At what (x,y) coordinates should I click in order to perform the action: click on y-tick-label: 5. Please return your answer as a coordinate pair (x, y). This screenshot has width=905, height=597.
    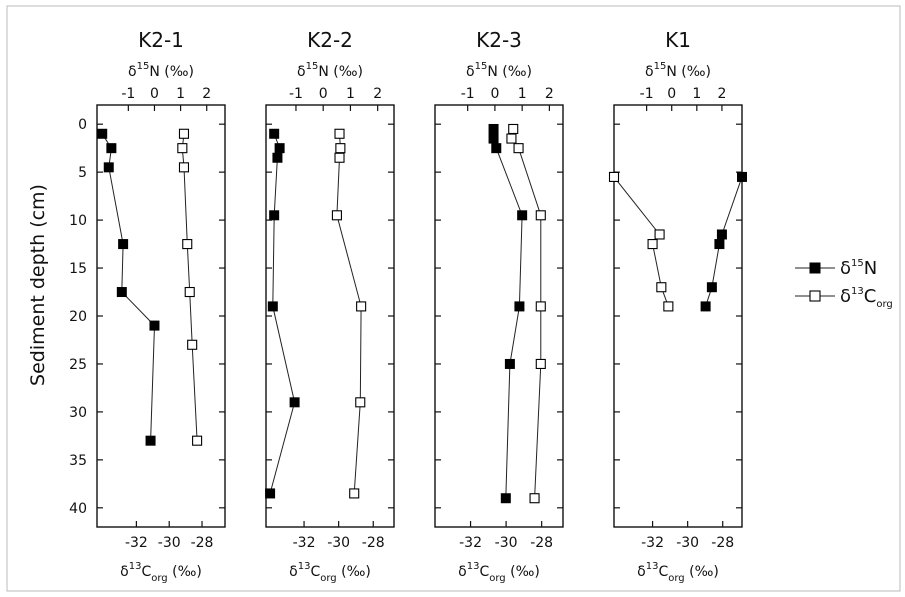
    Looking at the image, I should click on (82, 173).